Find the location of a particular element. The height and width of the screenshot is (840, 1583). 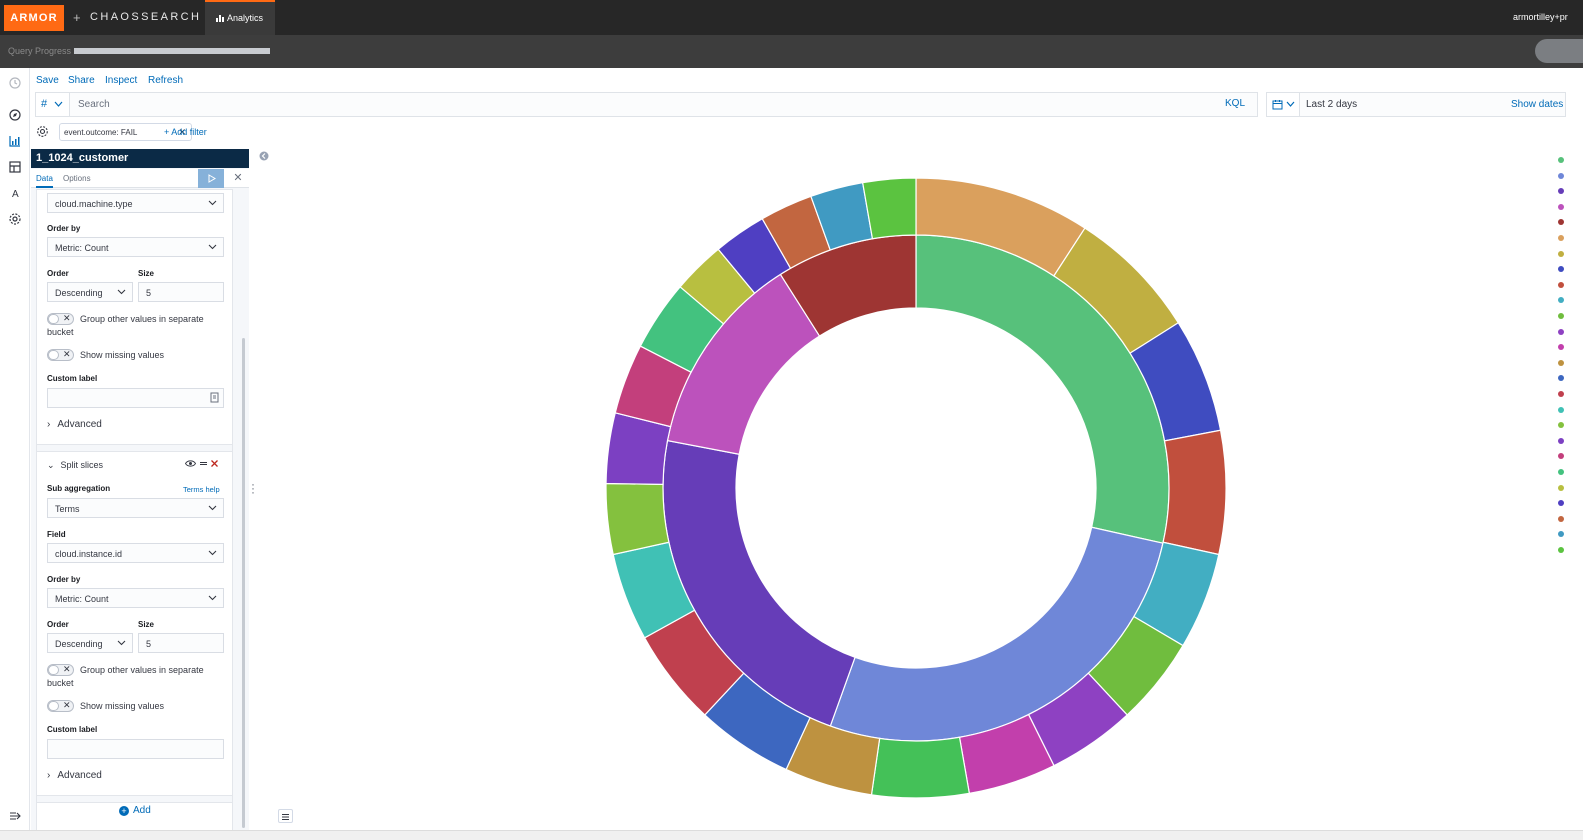

add-aggregation-button: + Add is located at coordinates (135, 810).